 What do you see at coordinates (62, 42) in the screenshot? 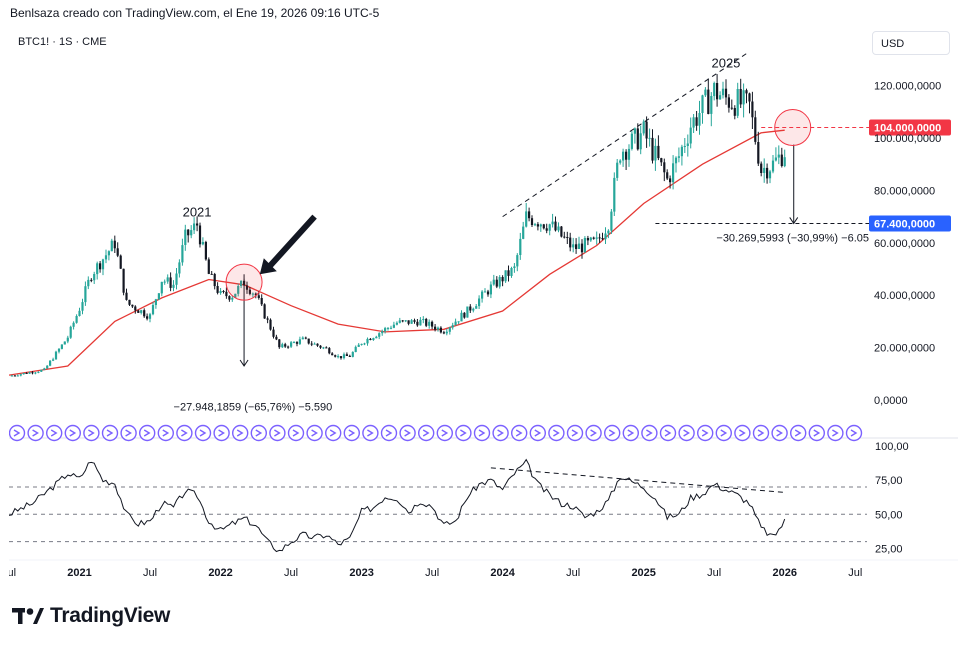
I see `symbol-legend: BTC1! · 1S · CME` at bounding box center [62, 42].